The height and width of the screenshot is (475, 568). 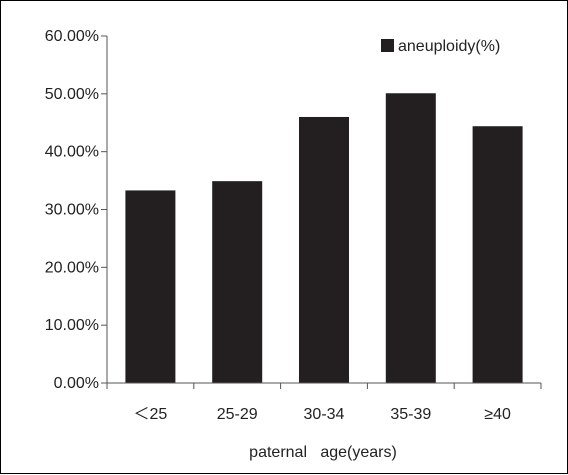 I want to click on y-tick-label: 10.00%, so click(x=72, y=325).